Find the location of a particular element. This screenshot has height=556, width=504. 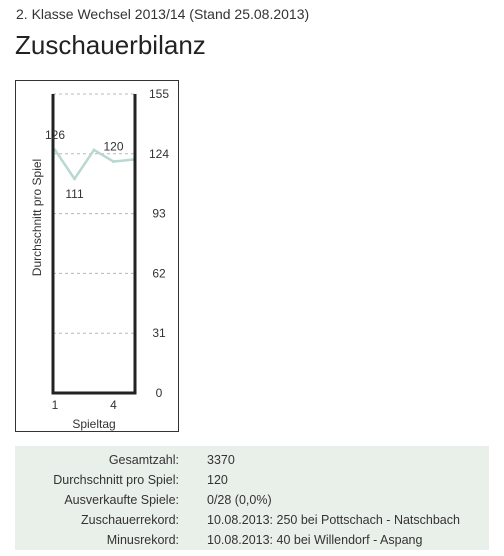

x-axis-title: Spieltag is located at coordinates (93, 424).